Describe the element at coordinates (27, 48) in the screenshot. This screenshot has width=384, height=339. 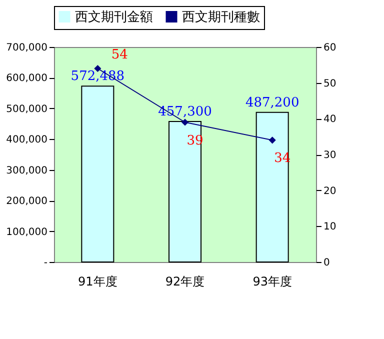
I see `y-tick-label: 700,000` at that location.